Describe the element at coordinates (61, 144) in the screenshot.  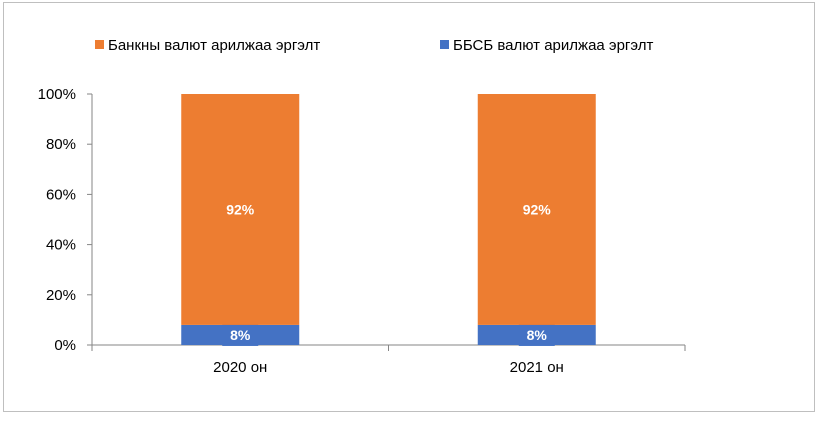
I see `y-tick-label: 80%` at that location.